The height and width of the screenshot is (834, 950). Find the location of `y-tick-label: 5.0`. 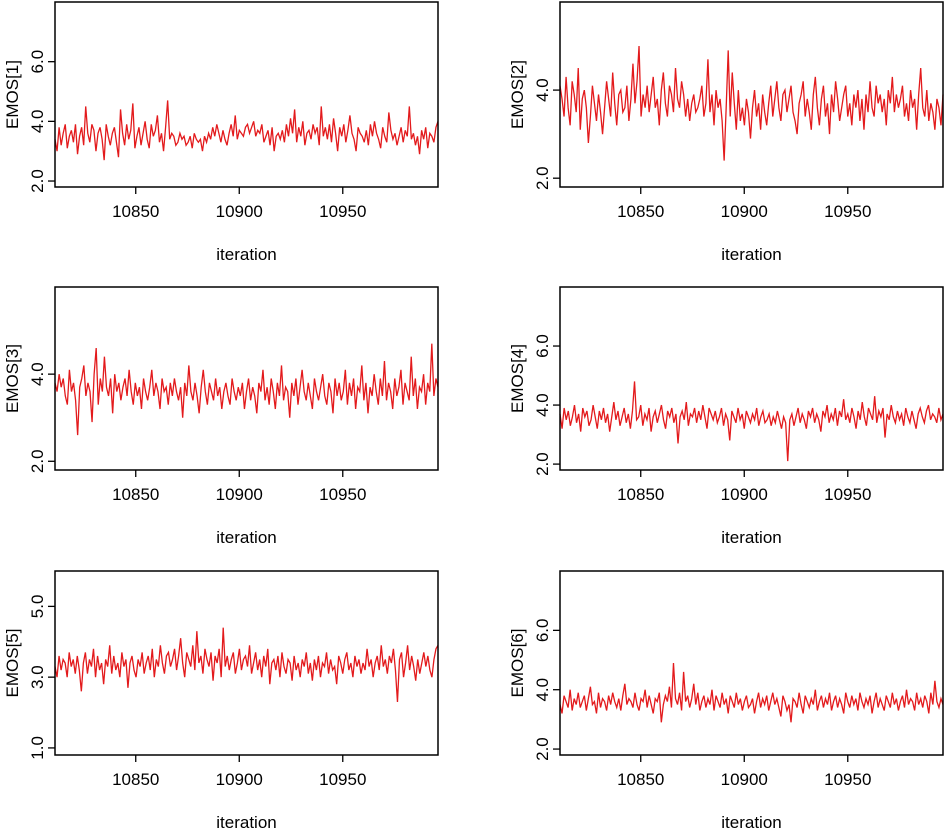

y-tick-label: 5.0 is located at coordinates (37, 607).